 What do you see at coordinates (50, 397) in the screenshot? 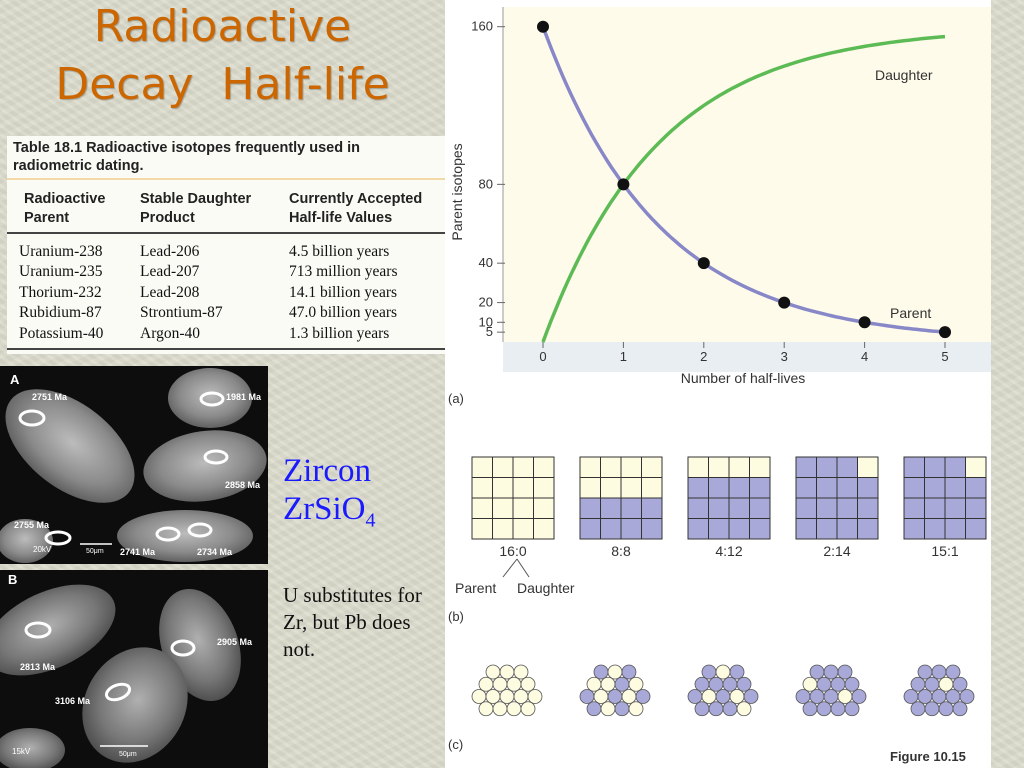
I see `age-label: 2751 Ma` at bounding box center [50, 397].